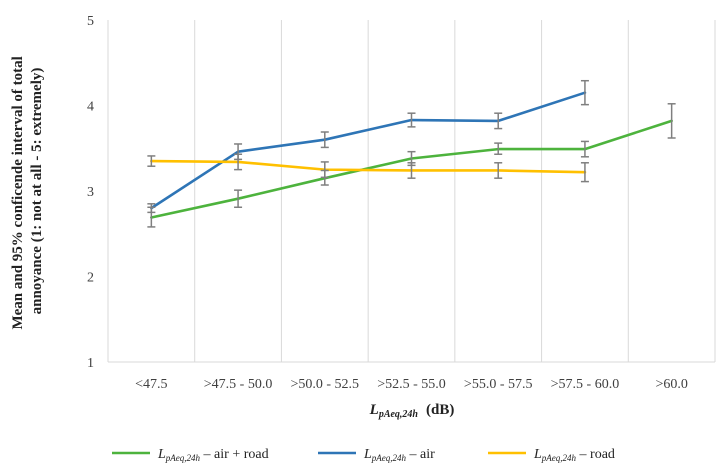 This screenshot has height=472, width=727. Describe the element at coordinates (671, 384) in the screenshot. I see `x-tick-label: >60.0` at that location.